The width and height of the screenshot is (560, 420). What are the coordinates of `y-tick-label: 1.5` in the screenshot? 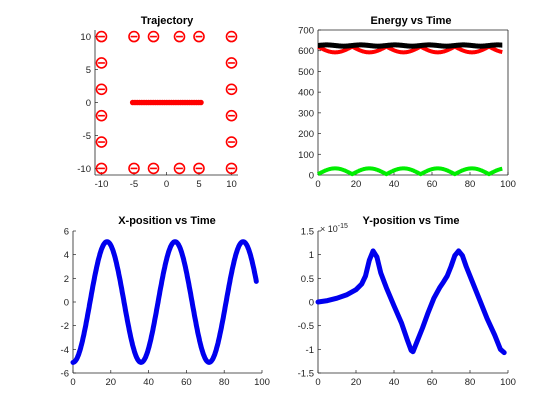 It's located at (307, 232).